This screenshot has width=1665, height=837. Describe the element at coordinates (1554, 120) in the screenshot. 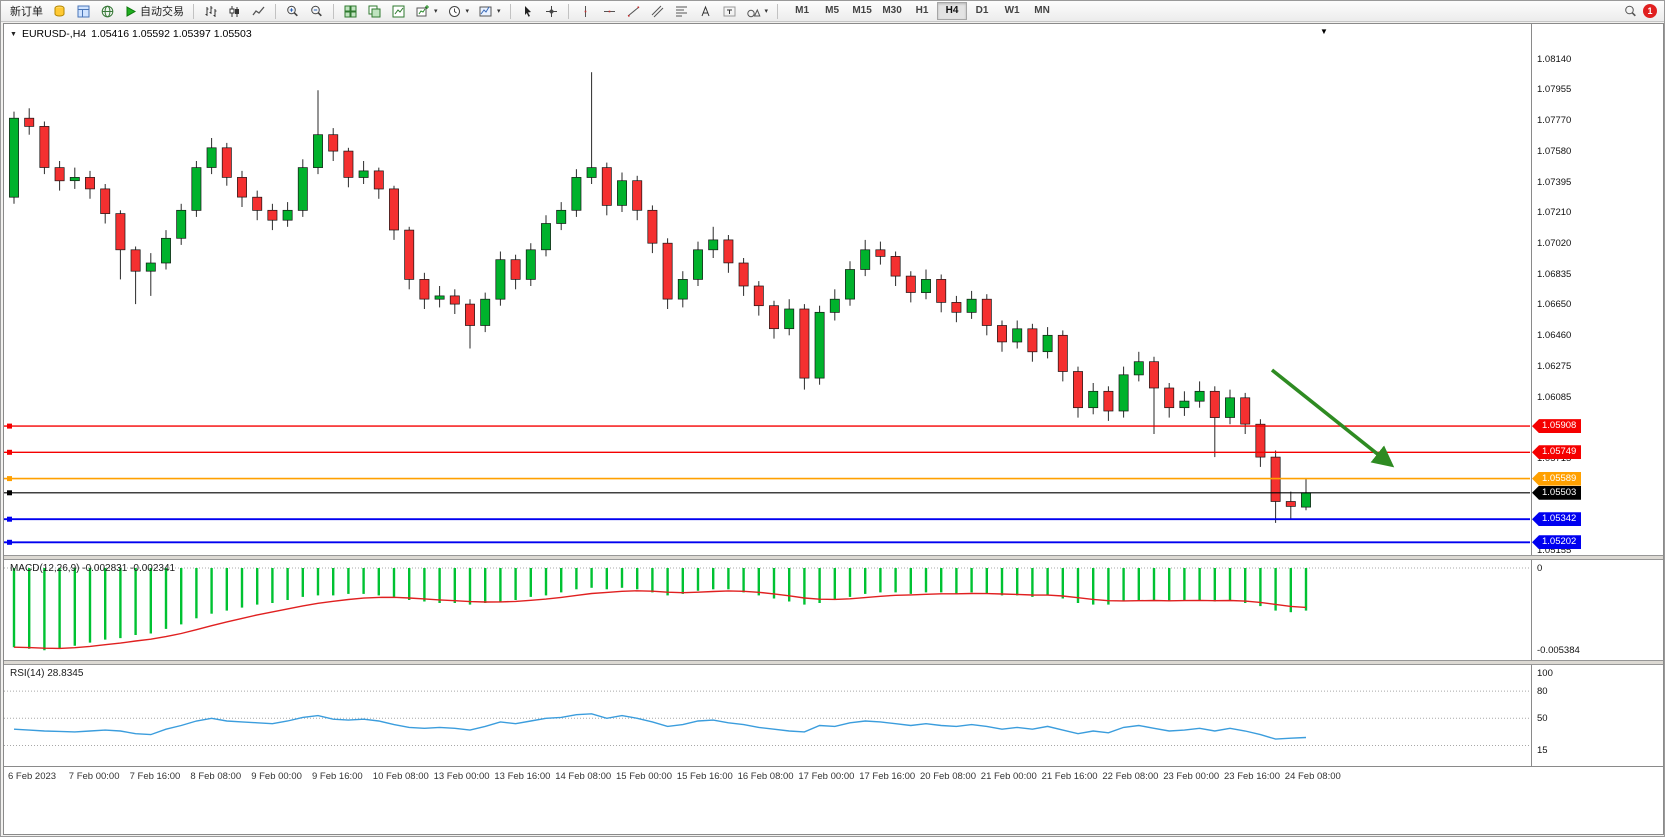

I see `price-tick-label: 1.07770` at that location.